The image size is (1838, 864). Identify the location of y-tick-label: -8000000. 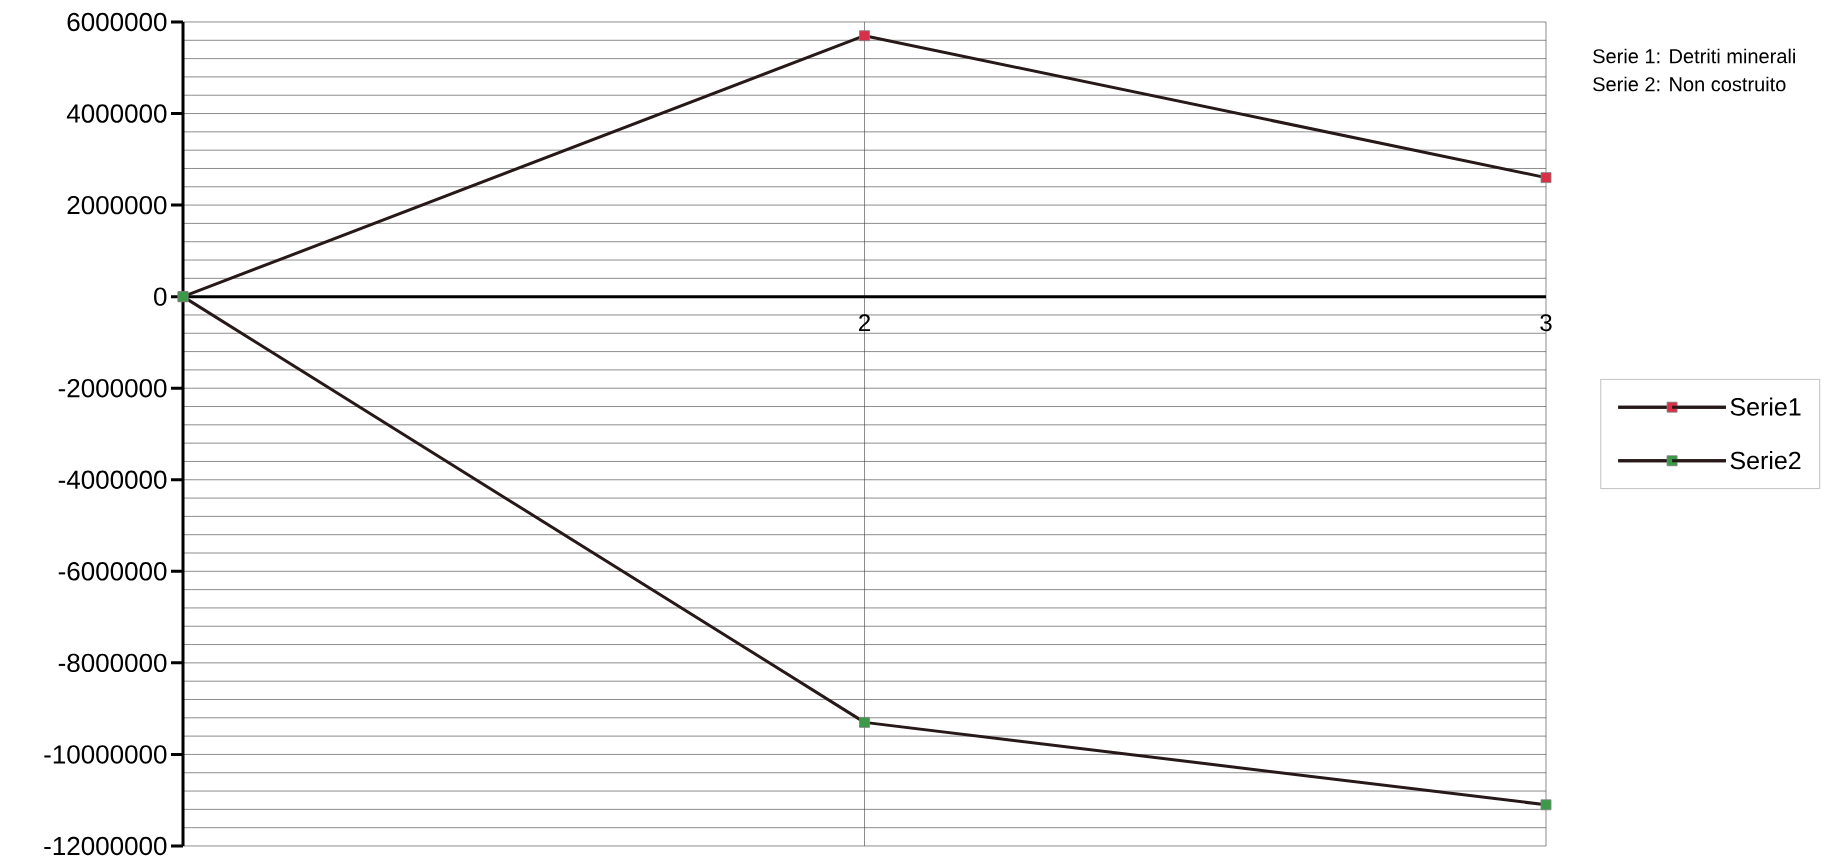
(112, 663).